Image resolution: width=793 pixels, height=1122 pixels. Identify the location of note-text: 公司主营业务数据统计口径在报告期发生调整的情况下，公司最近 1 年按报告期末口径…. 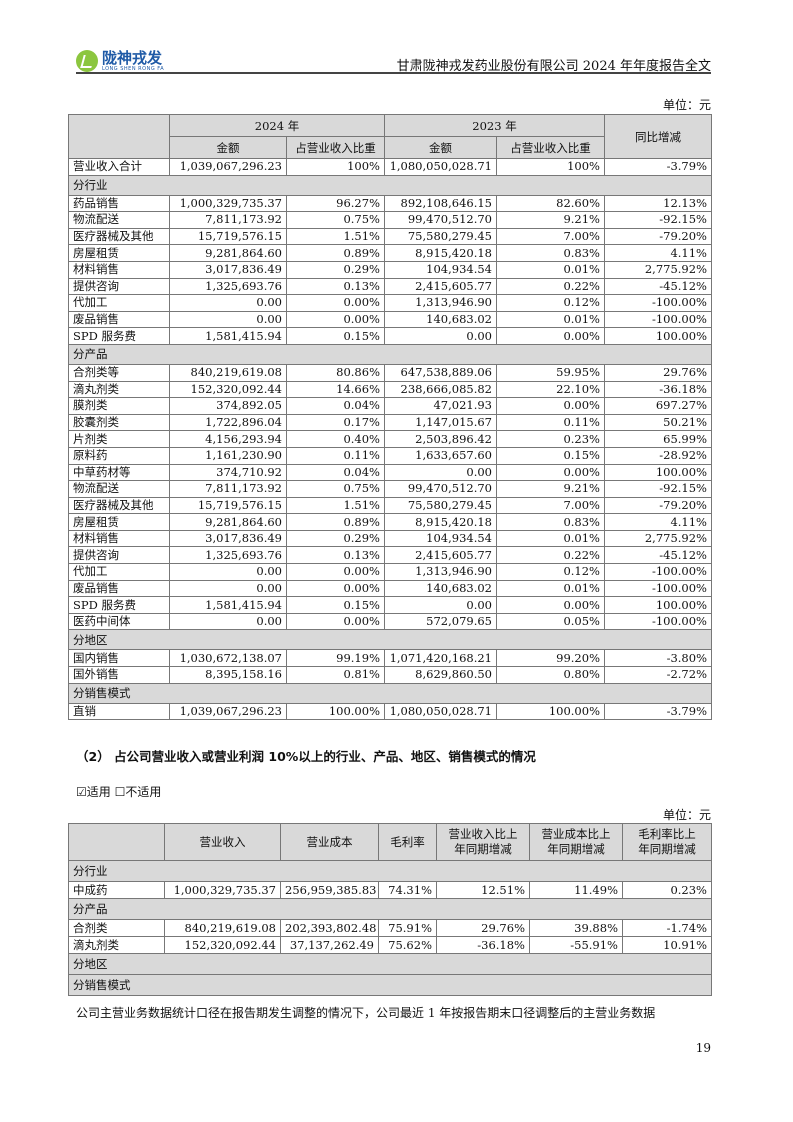
(366, 1013).